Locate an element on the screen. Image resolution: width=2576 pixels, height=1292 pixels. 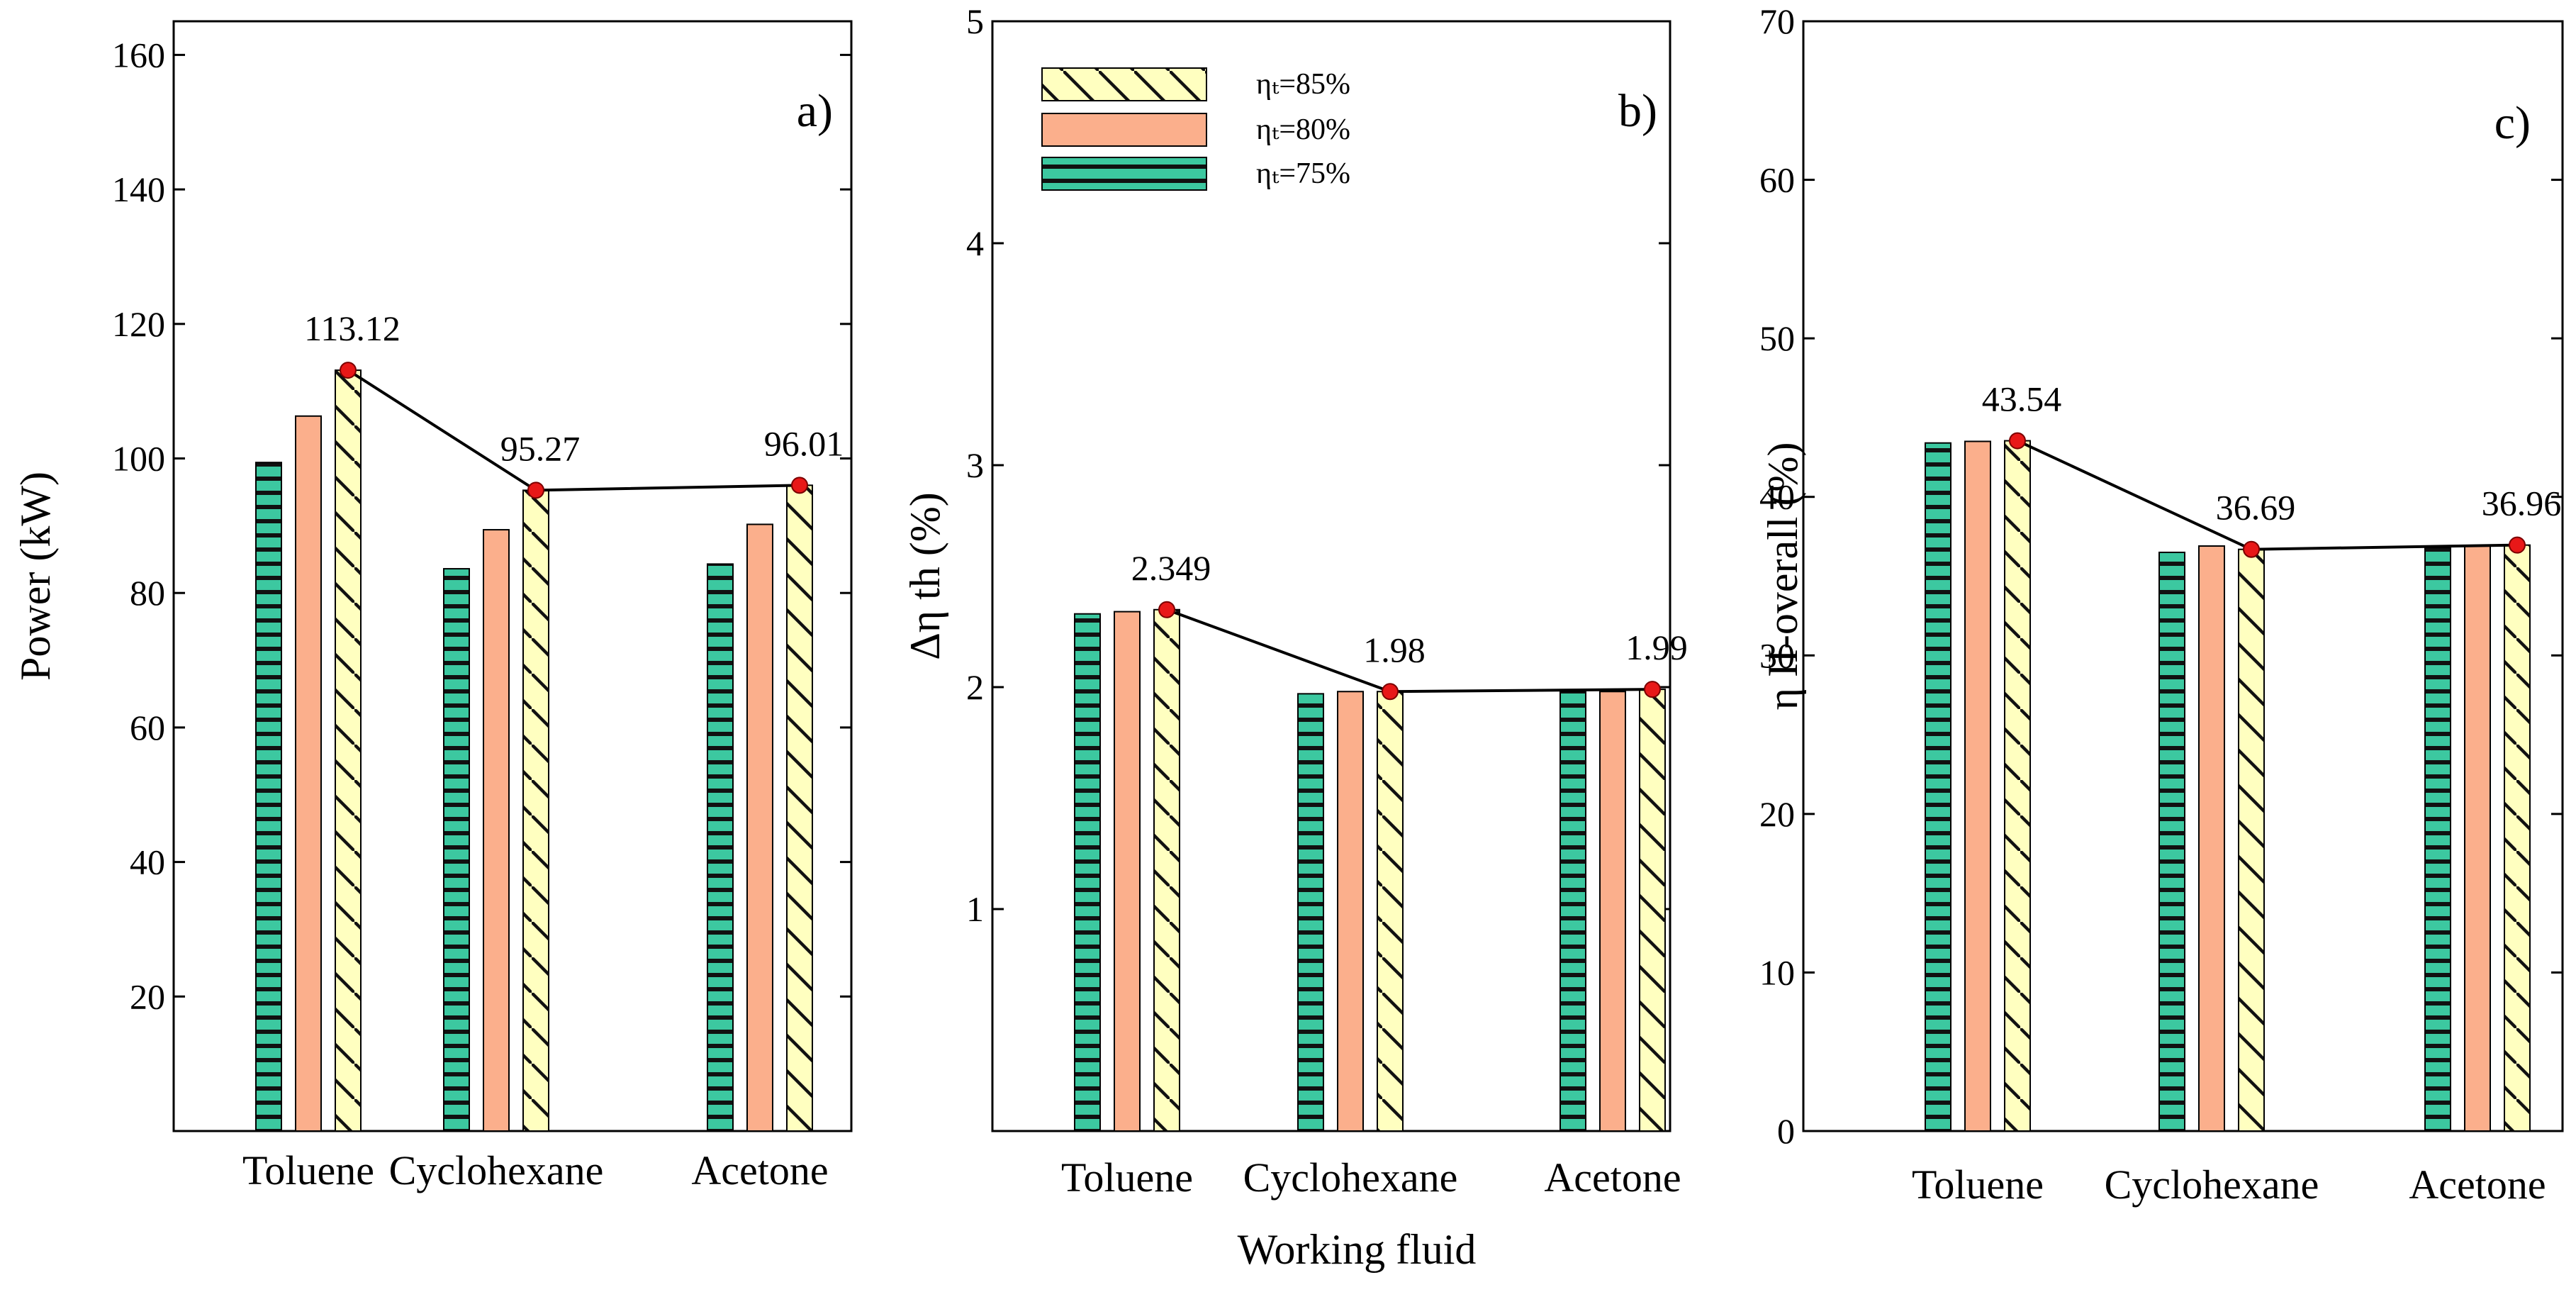
value-annotation: 36.96 is located at coordinates (2522, 504).